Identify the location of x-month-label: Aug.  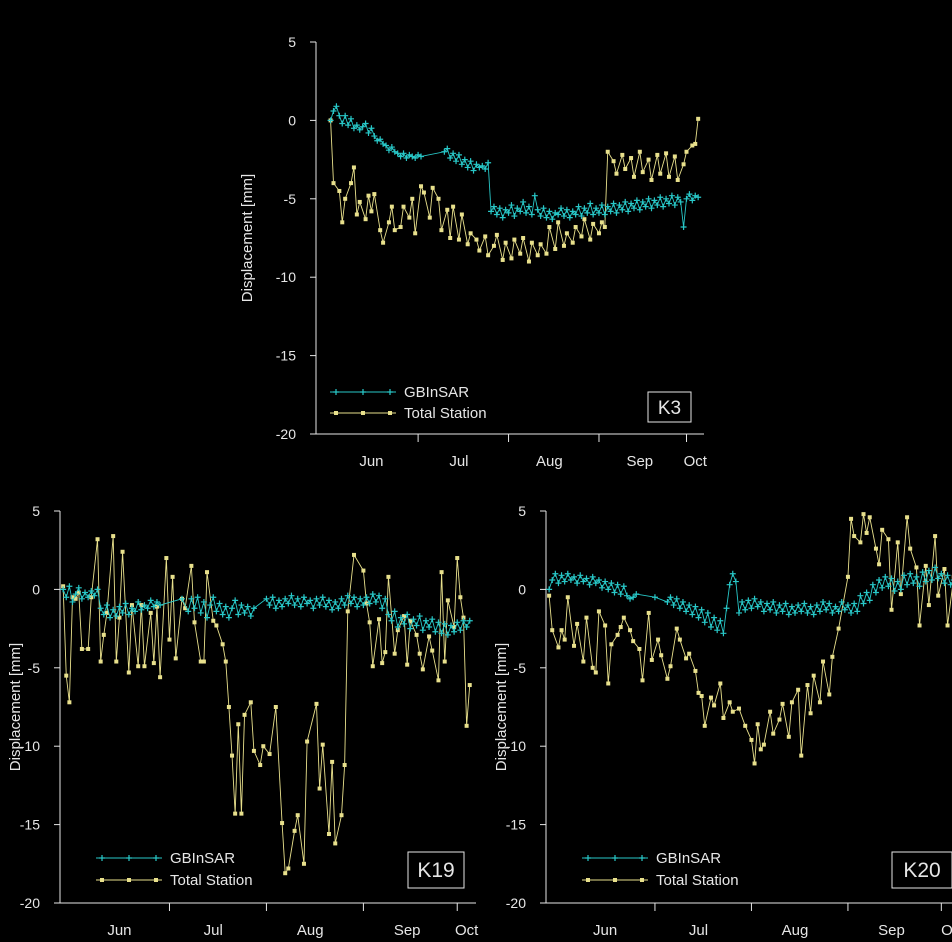
(310, 930).